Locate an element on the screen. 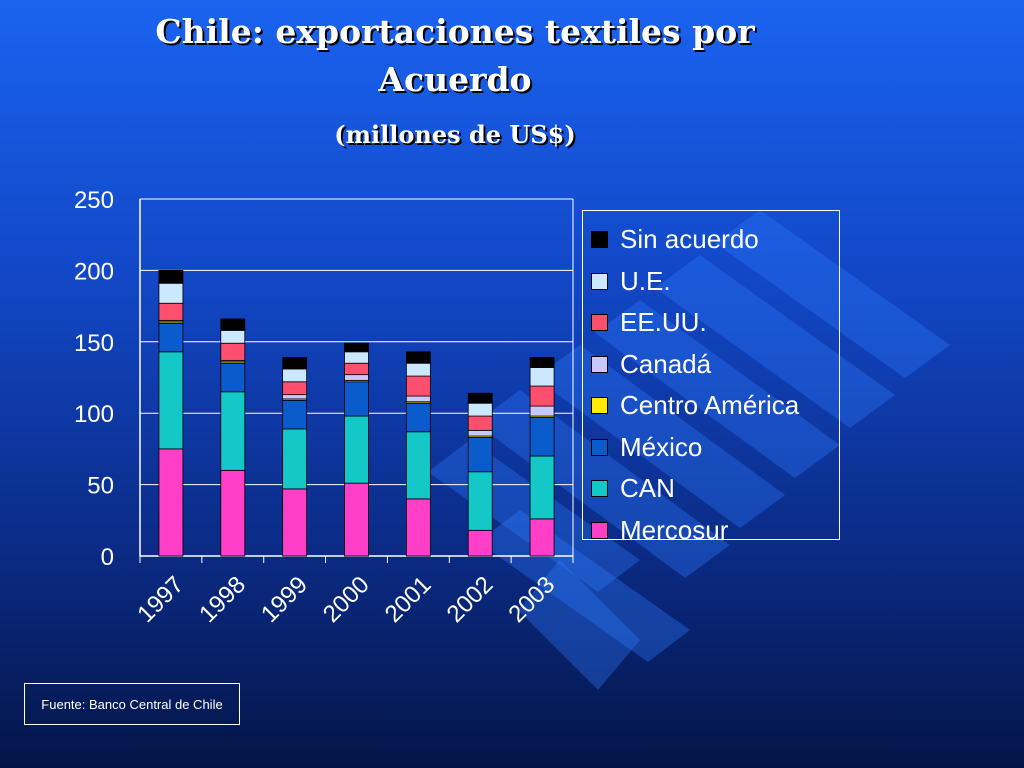 The image size is (1024, 768). legend-label: CAN is located at coordinates (647, 488).